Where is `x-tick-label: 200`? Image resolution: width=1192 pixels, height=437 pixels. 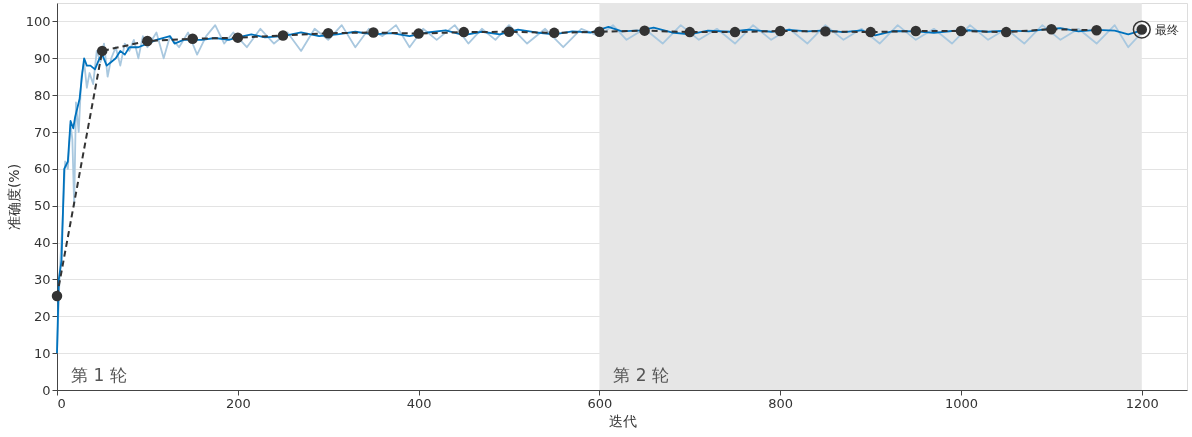 x-tick-label: 200 is located at coordinates (238, 403).